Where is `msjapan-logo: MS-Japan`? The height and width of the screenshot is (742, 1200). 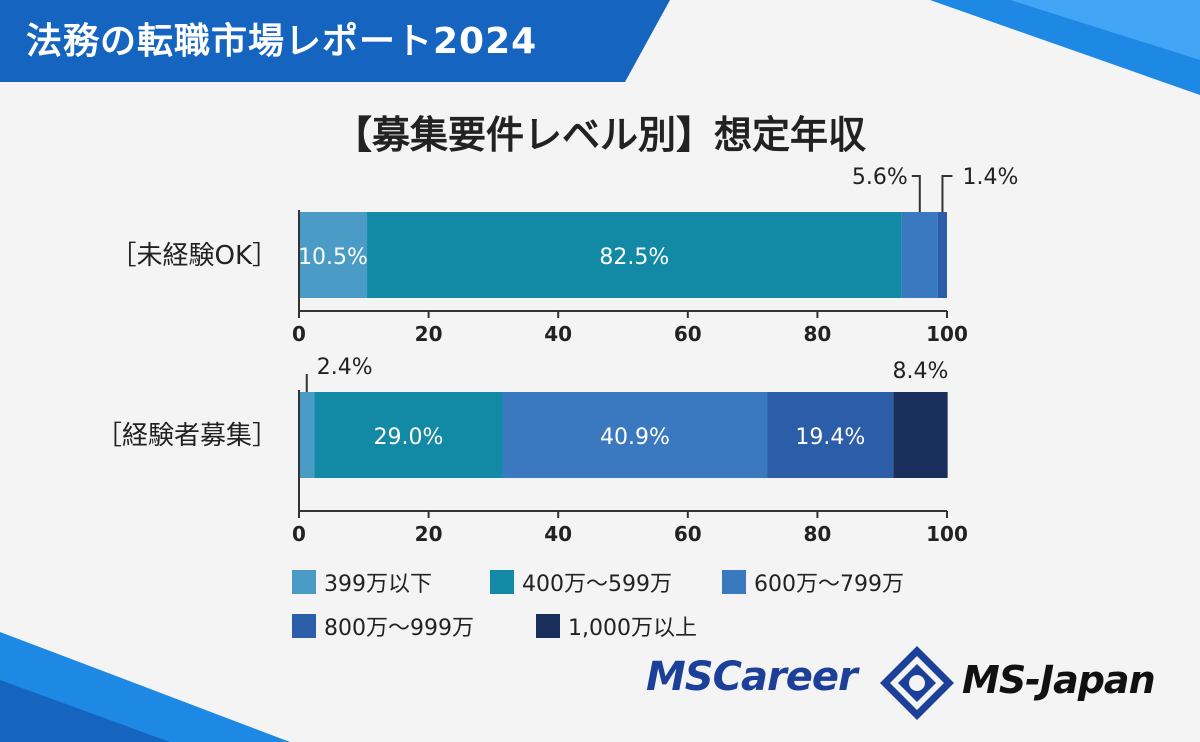
msjapan-logo: MS-Japan is located at coordinates (1059, 680).